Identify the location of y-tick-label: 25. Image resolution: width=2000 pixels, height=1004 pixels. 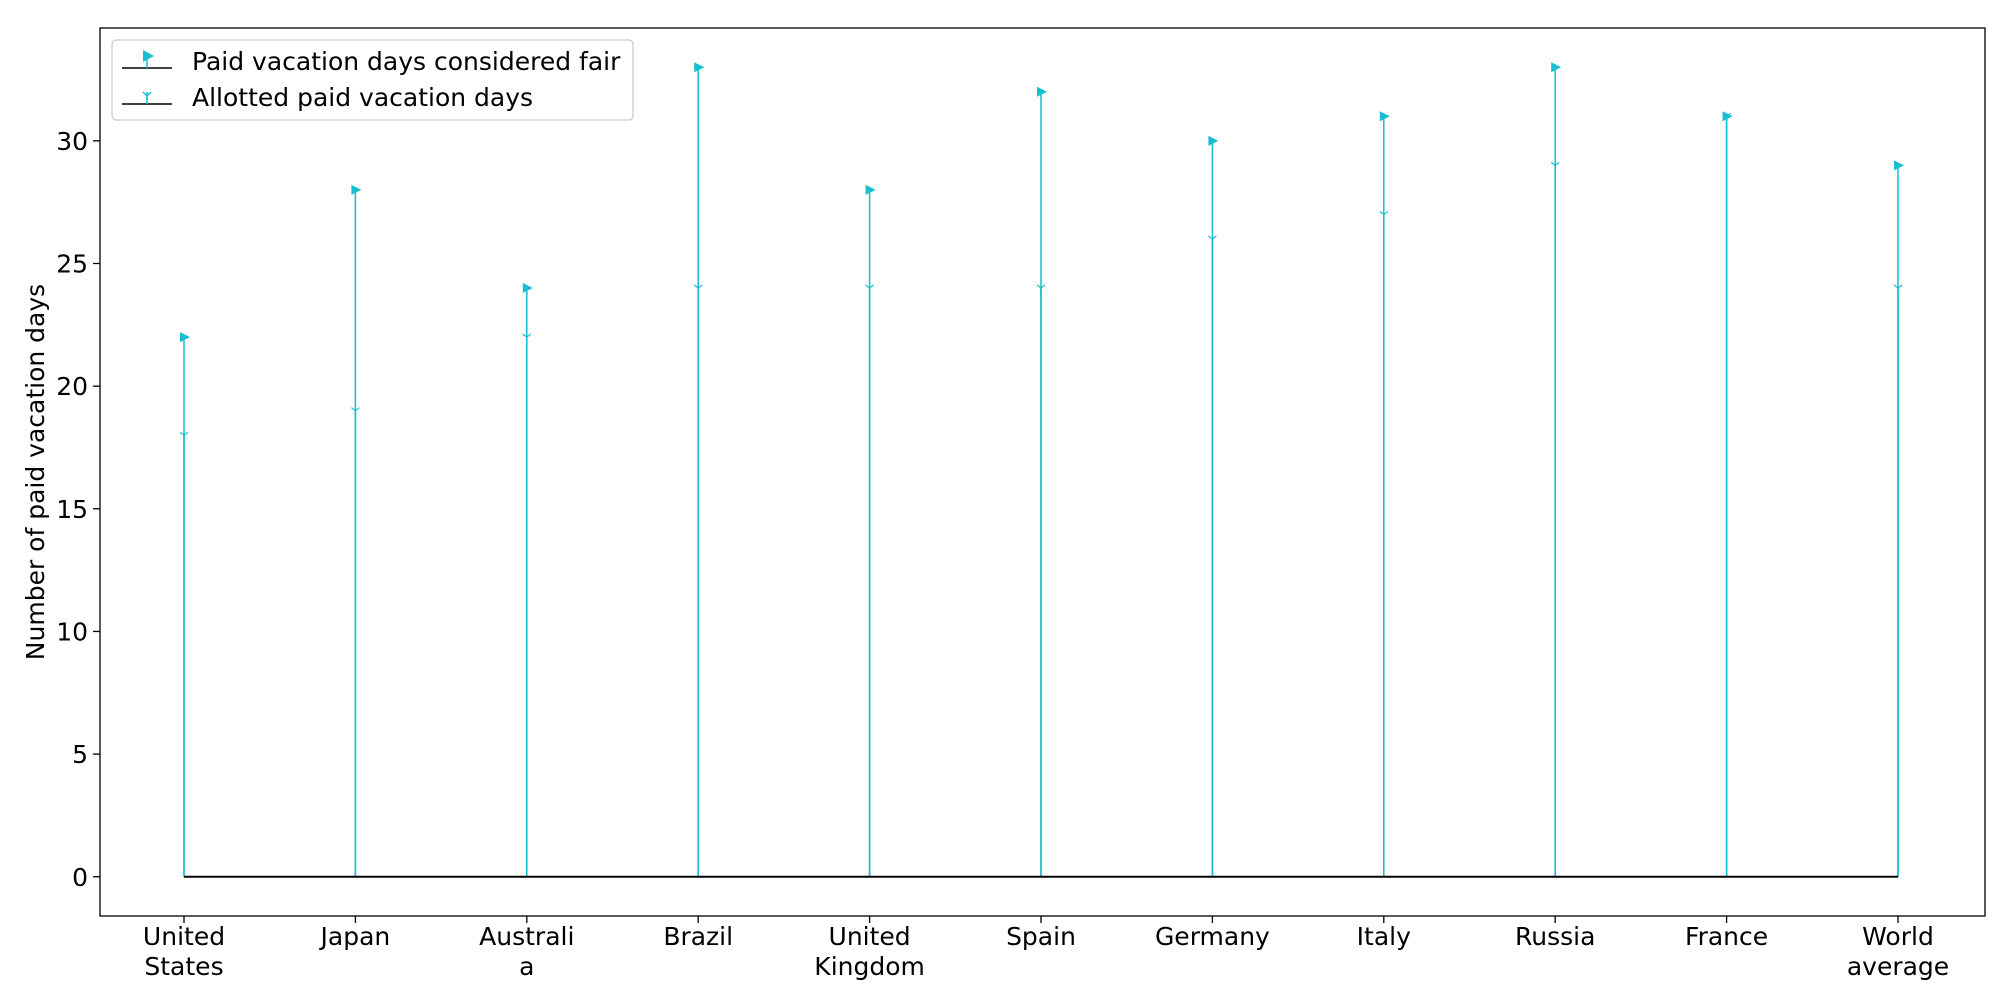
(72, 263).